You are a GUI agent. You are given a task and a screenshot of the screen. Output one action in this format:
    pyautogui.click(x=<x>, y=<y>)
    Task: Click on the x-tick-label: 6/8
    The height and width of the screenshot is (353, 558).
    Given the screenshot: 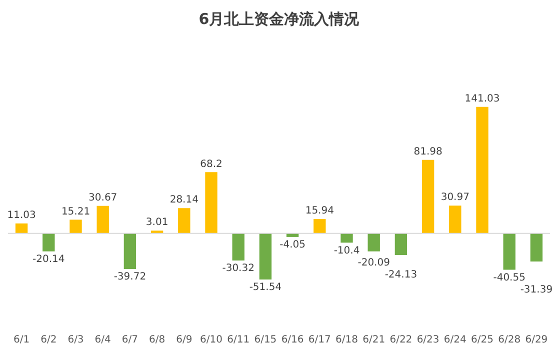 What is the action you would take?
    pyautogui.click(x=157, y=340)
    